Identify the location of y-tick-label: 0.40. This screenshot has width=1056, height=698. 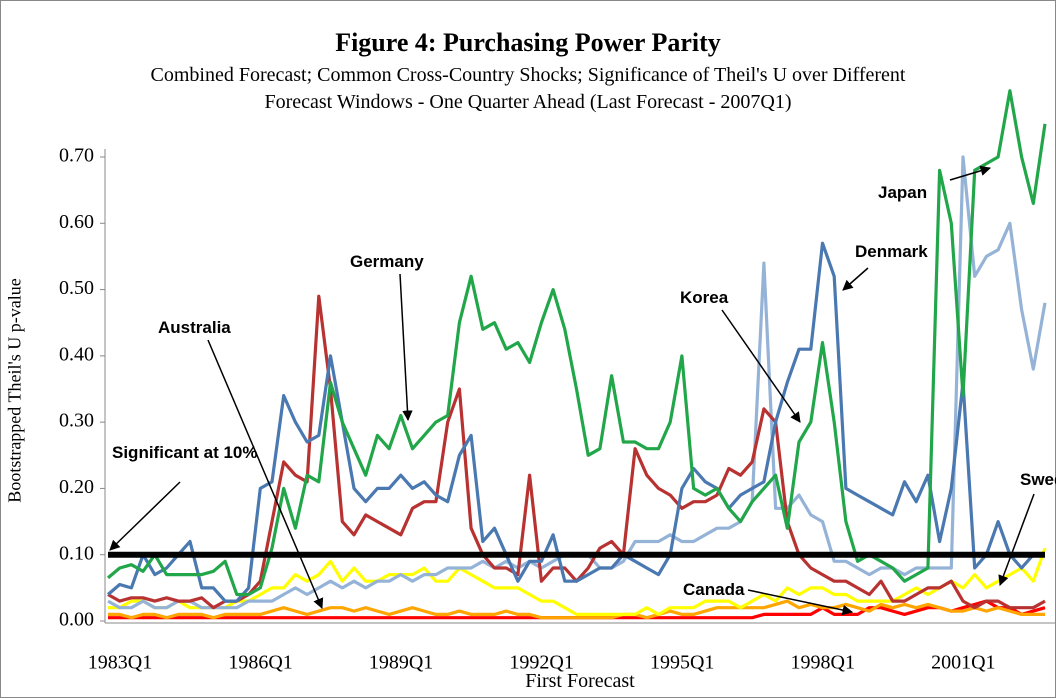
(76, 354).